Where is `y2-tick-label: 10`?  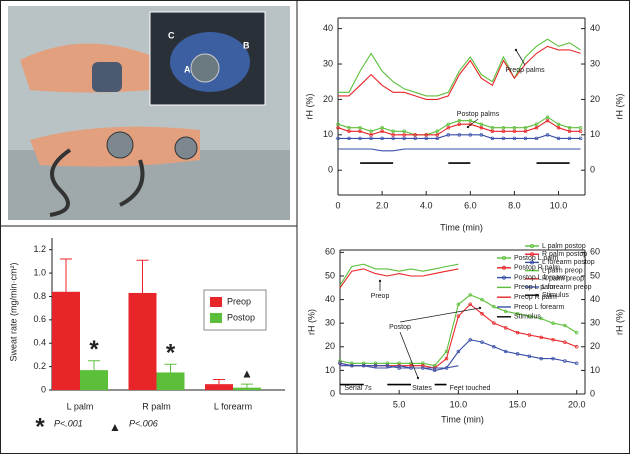
y2-tick-label: 10 is located at coordinates (595, 134).